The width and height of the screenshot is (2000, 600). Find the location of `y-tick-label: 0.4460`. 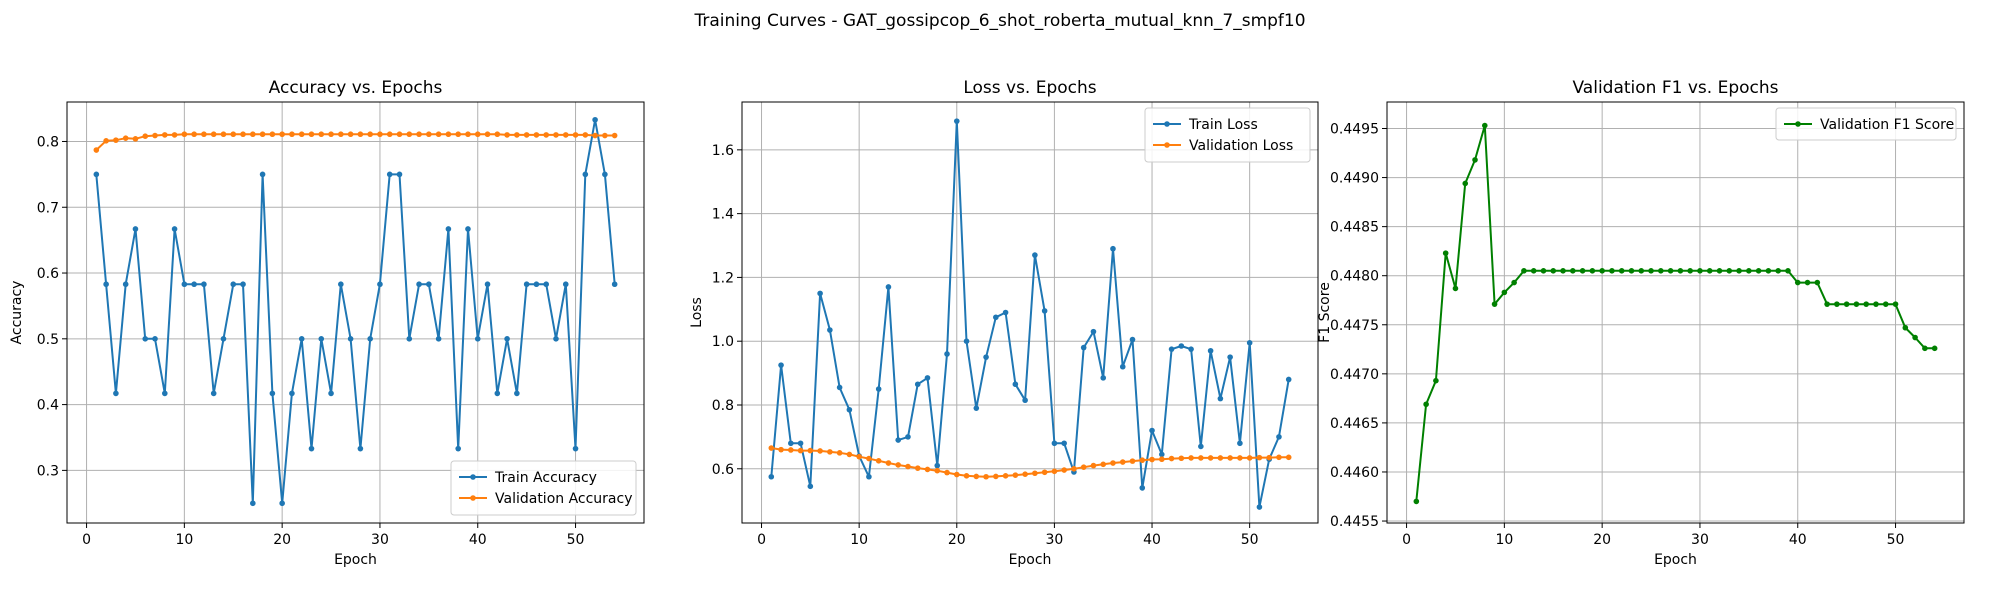

y-tick-label: 0.4460 is located at coordinates (1354, 473).